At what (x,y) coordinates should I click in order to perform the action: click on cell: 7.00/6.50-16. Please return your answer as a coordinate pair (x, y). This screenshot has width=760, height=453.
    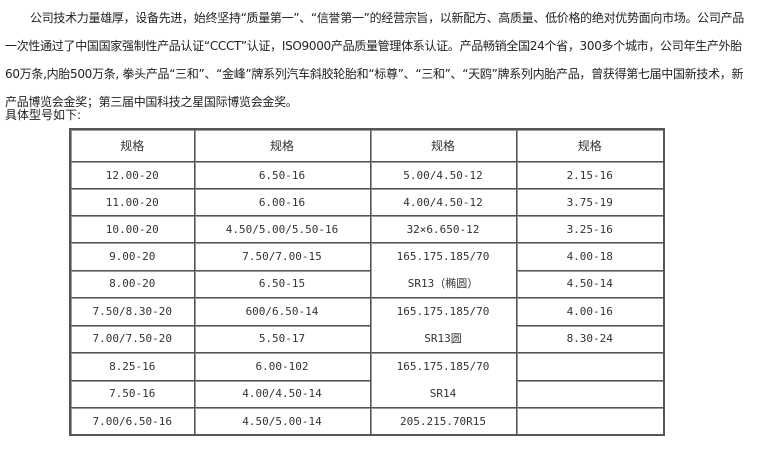
    Looking at the image, I should click on (132, 421).